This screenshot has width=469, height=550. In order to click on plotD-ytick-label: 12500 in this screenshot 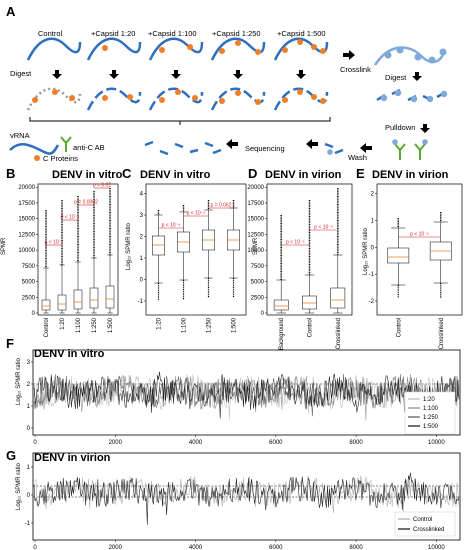, I will do `click(255, 235)`.